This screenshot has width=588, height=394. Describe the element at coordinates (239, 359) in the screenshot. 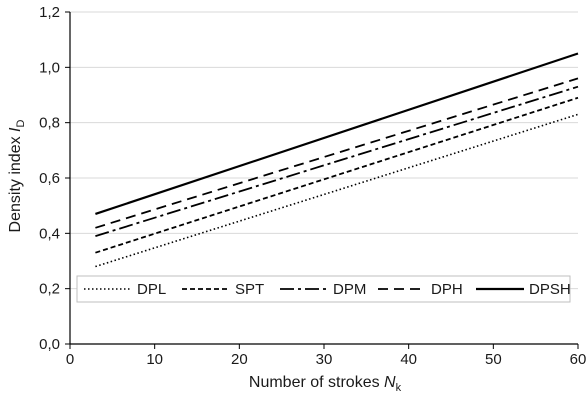

I see `x-tick-label: 20` at that location.